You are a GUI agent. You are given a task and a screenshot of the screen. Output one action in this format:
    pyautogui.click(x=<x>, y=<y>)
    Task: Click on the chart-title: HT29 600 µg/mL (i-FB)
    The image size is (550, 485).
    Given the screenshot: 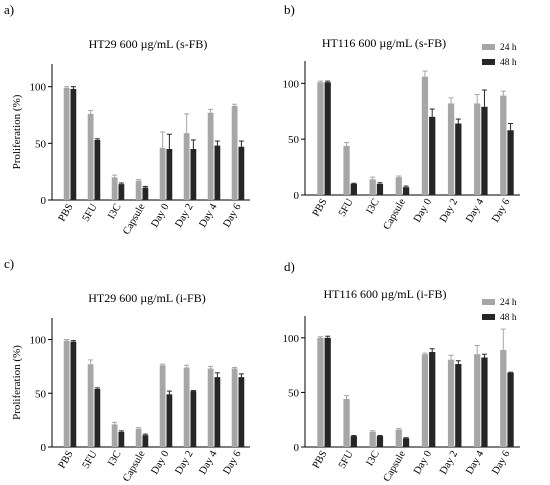 What is the action you would take?
    pyautogui.click(x=146, y=298)
    